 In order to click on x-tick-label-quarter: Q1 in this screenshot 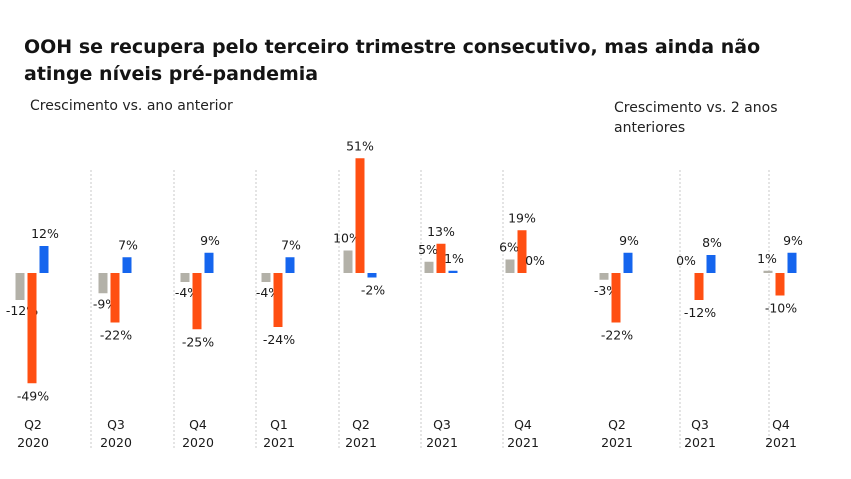, I will do `click(279, 424)`.